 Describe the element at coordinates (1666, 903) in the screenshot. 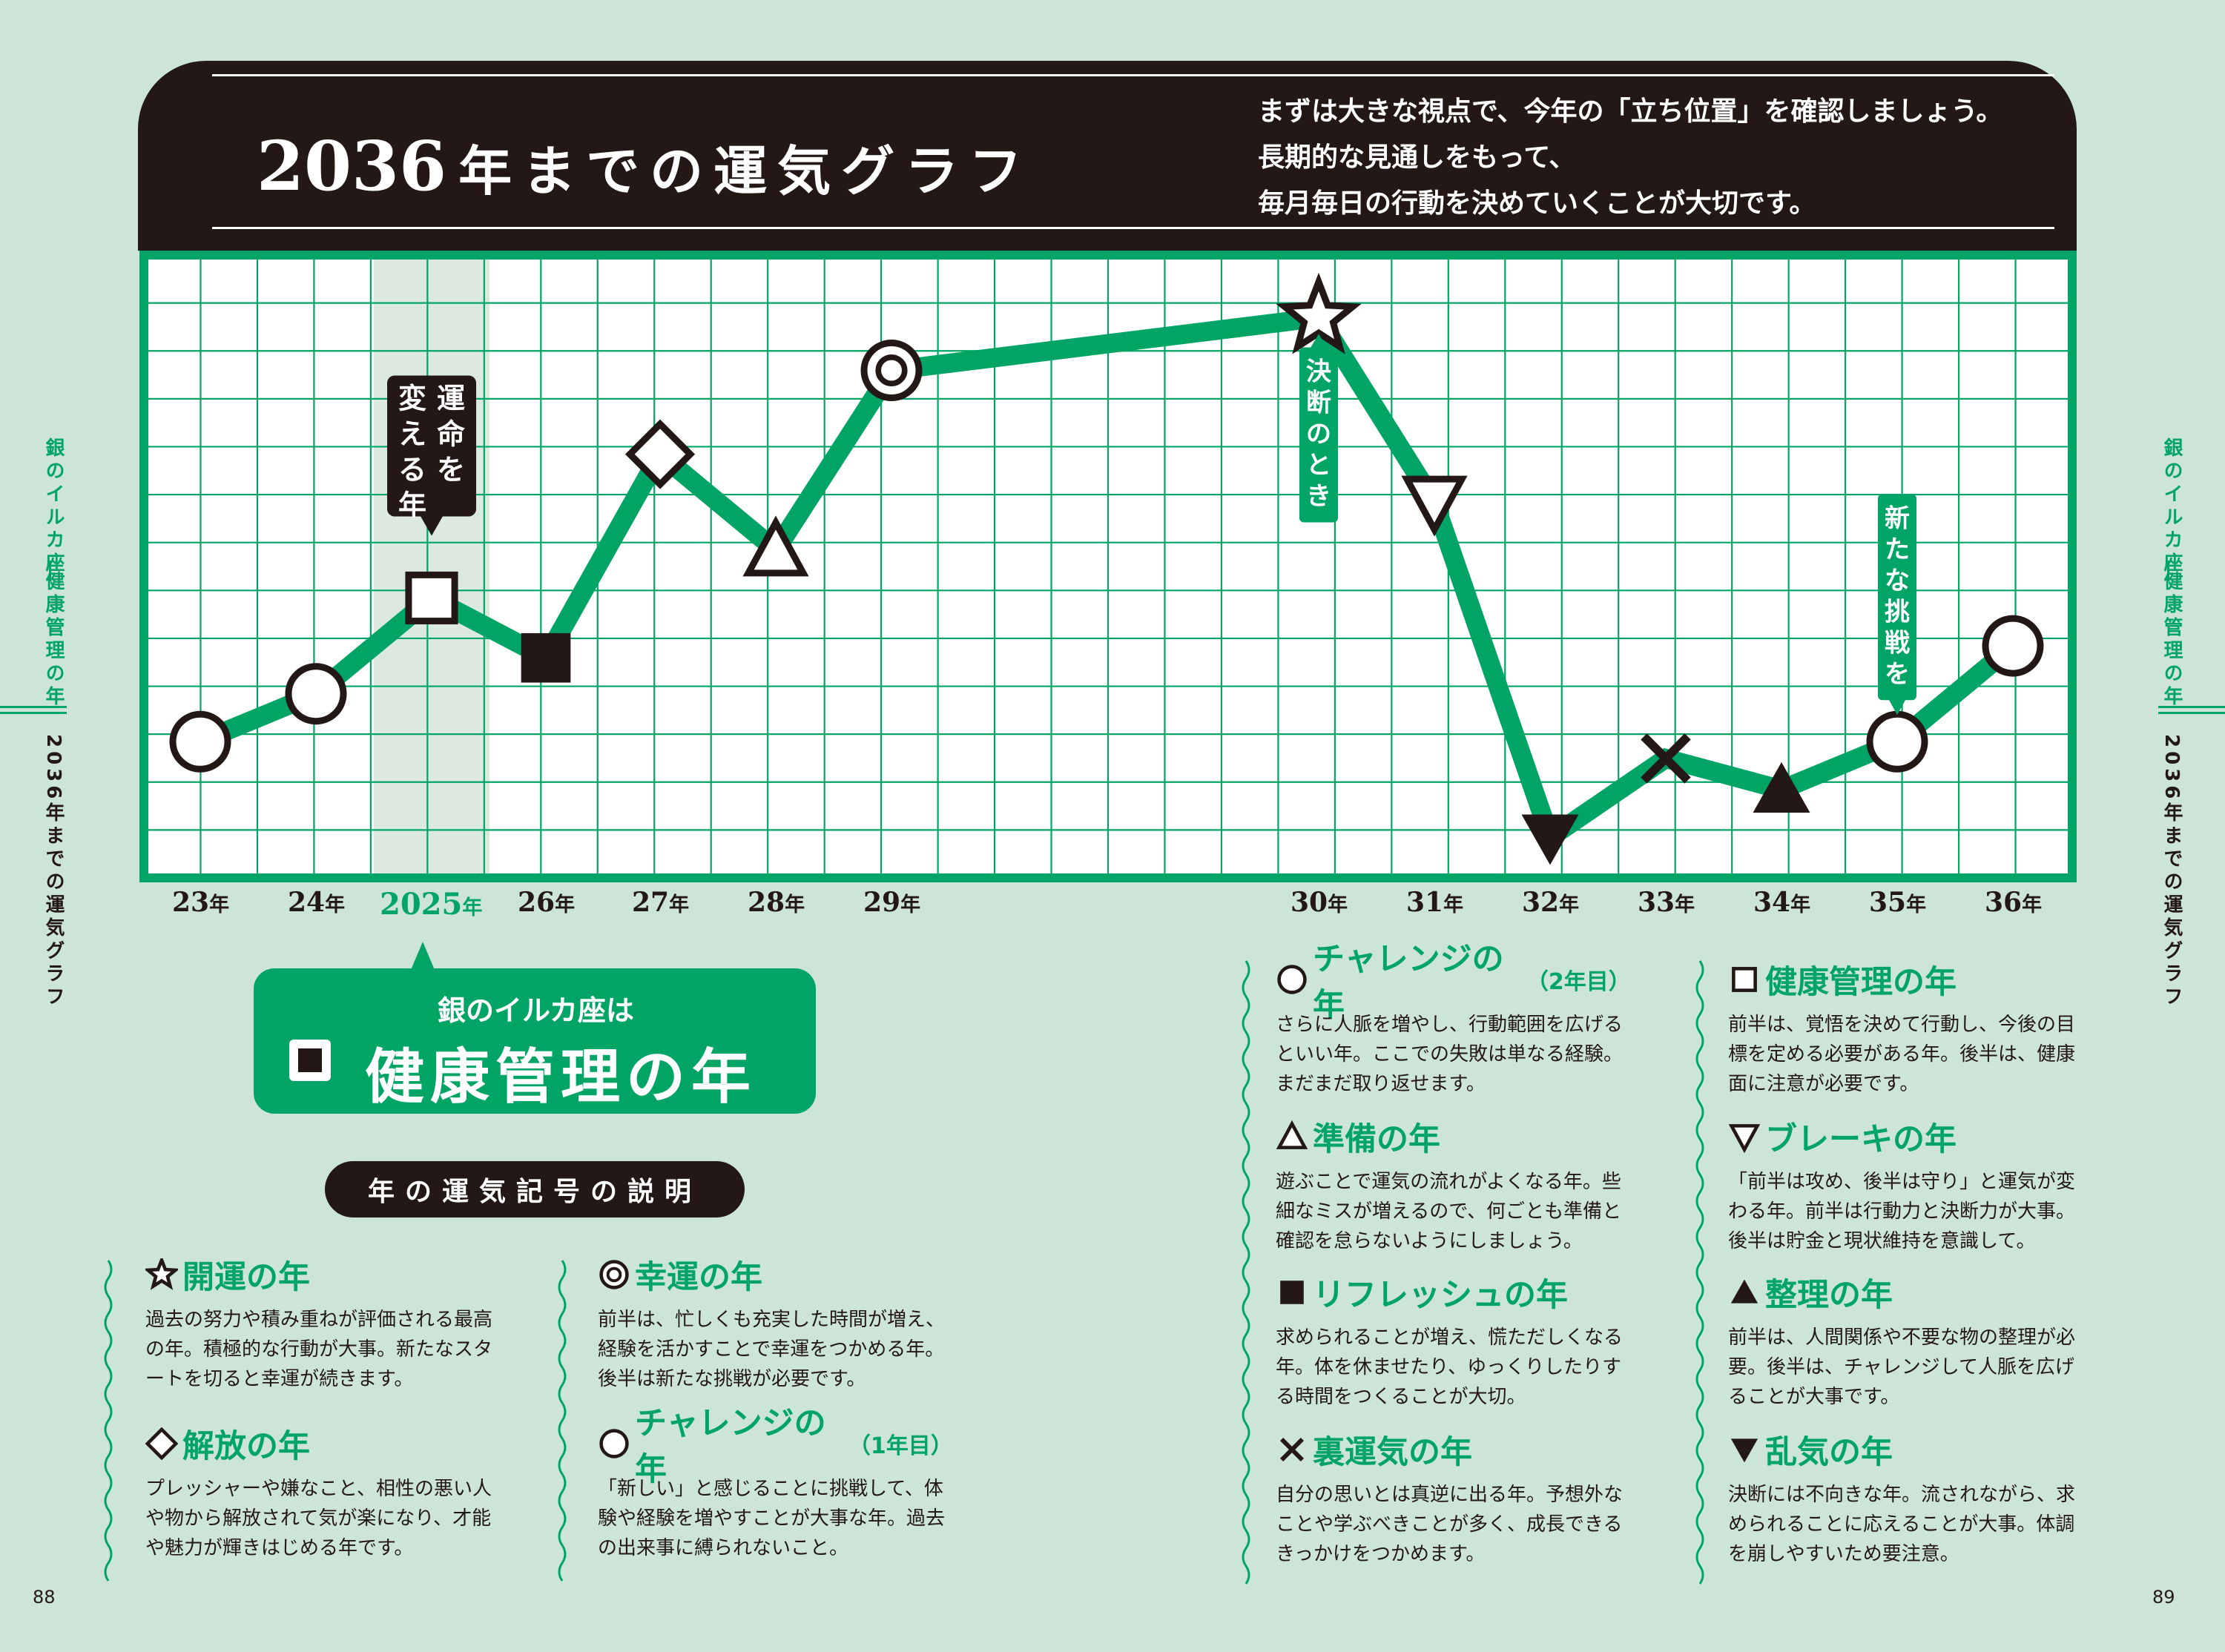

I see `x-tick-label: 33年` at that location.